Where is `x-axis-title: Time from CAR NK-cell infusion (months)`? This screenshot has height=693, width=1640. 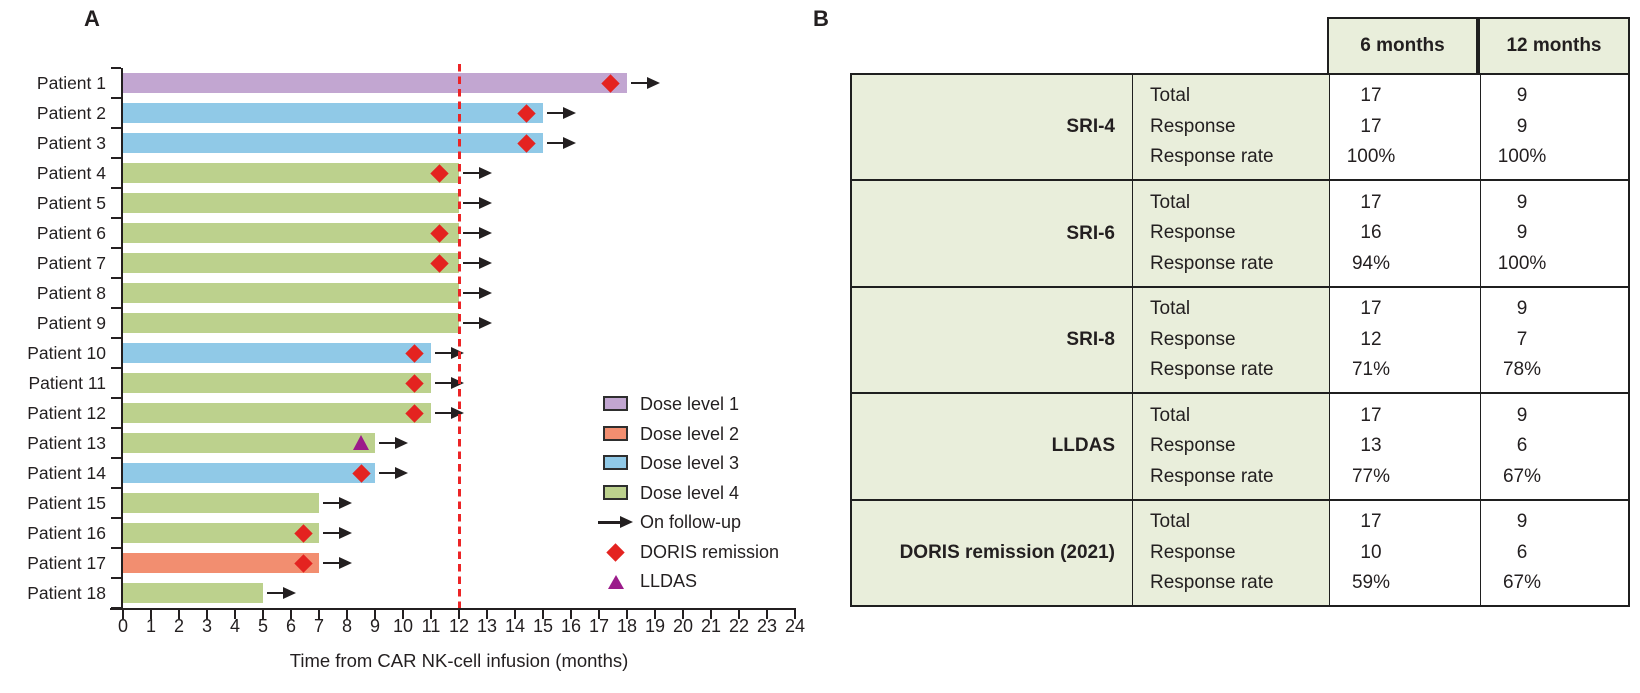
x-axis-title: Time from CAR NK-cell infusion (months) is located at coordinates (459, 660).